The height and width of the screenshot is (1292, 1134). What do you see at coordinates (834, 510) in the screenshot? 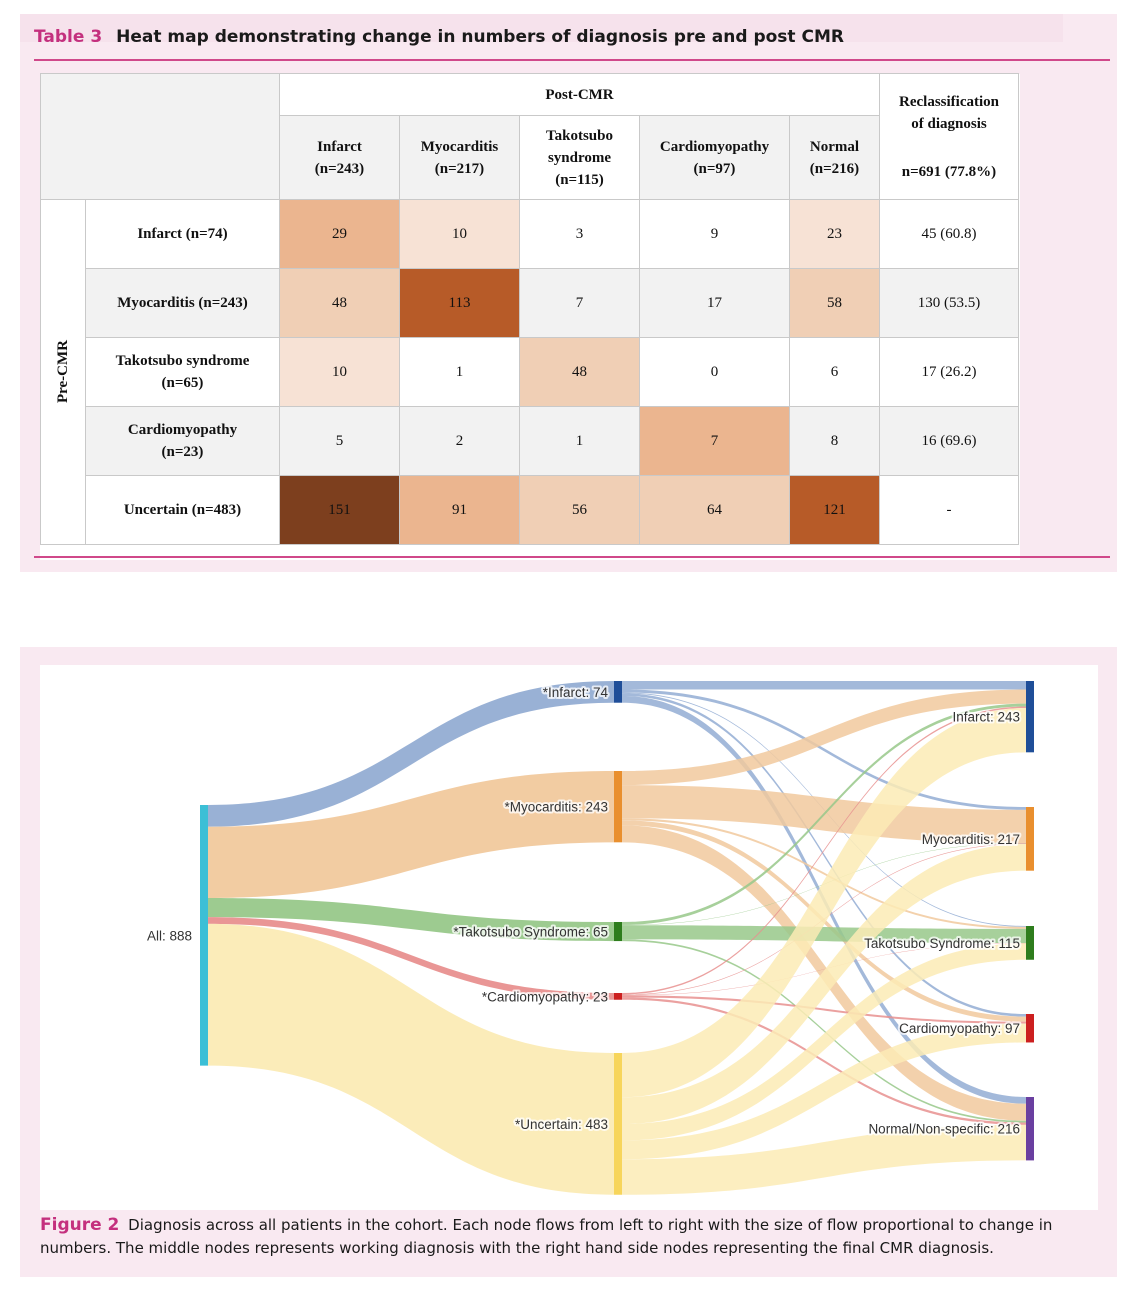
I see `heat-cell: 121` at bounding box center [834, 510].